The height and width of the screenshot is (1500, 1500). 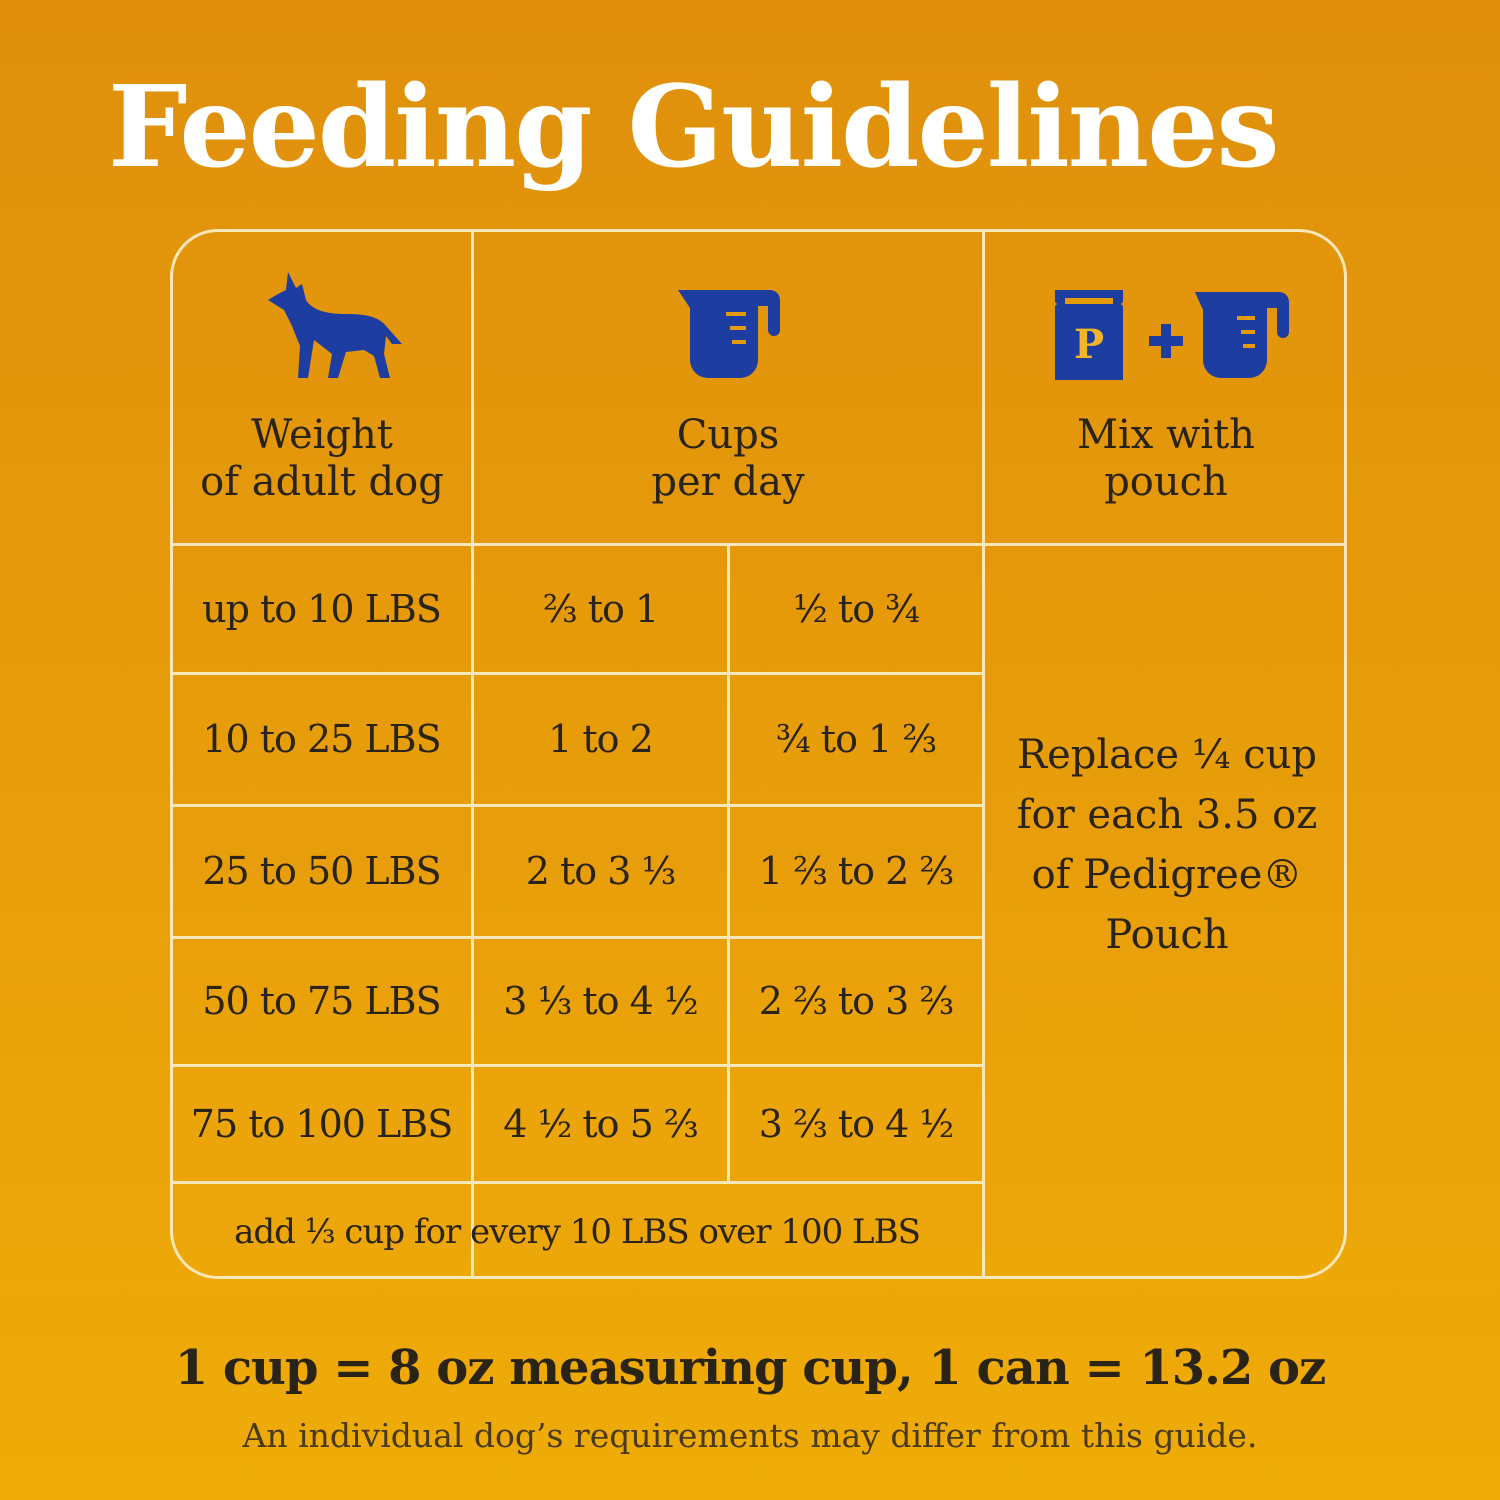 What do you see at coordinates (856, 1123) in the screenshot?
I see `table-cell-mix: 3 ²⁄₃ to 4 ¹⁄₂` at bounding box center [856, 1123].